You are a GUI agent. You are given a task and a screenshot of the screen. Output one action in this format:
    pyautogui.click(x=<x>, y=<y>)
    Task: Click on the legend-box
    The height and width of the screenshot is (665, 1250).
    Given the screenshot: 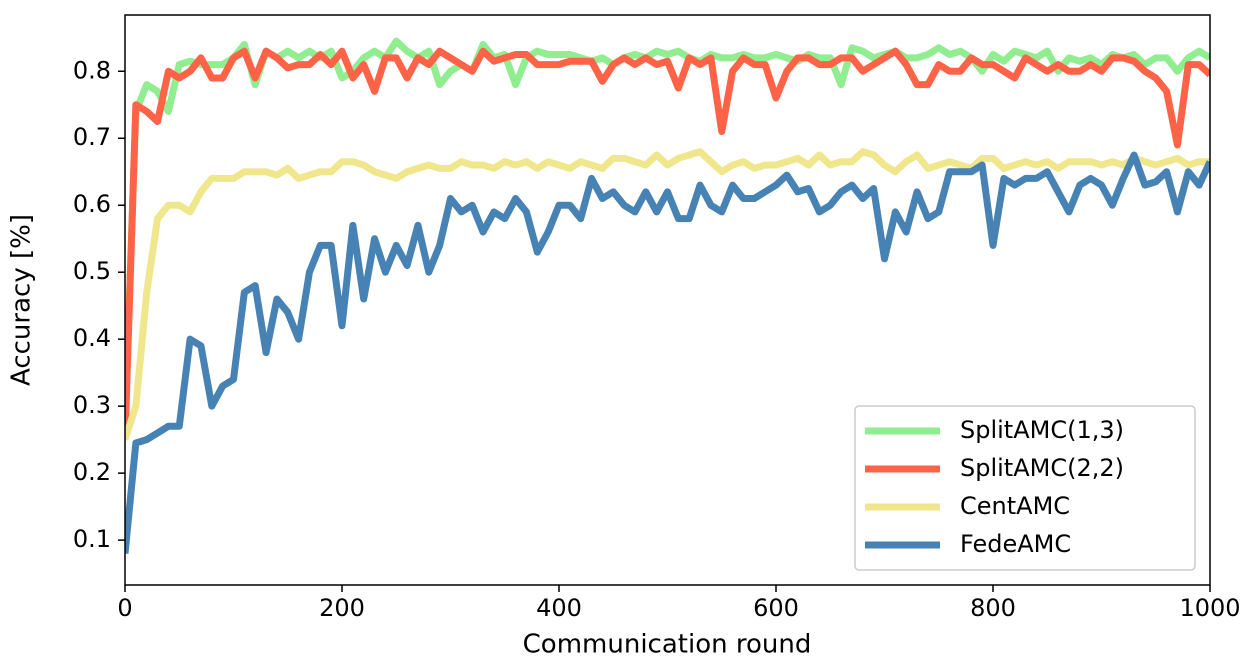 What is the action you would take?
    pyautogui.click(x=1025, y=488)
    